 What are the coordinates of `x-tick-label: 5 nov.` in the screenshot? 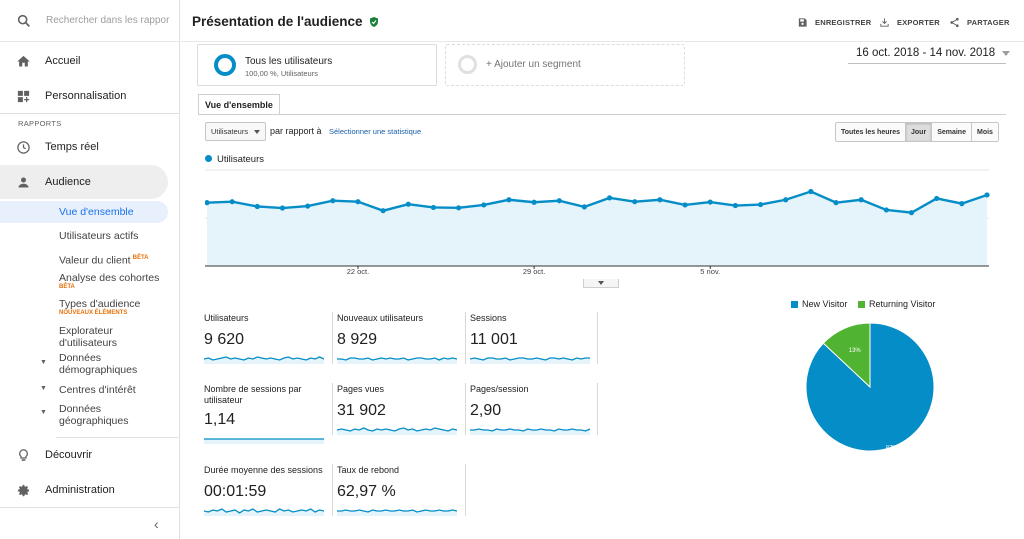 It's located at (710, 270).